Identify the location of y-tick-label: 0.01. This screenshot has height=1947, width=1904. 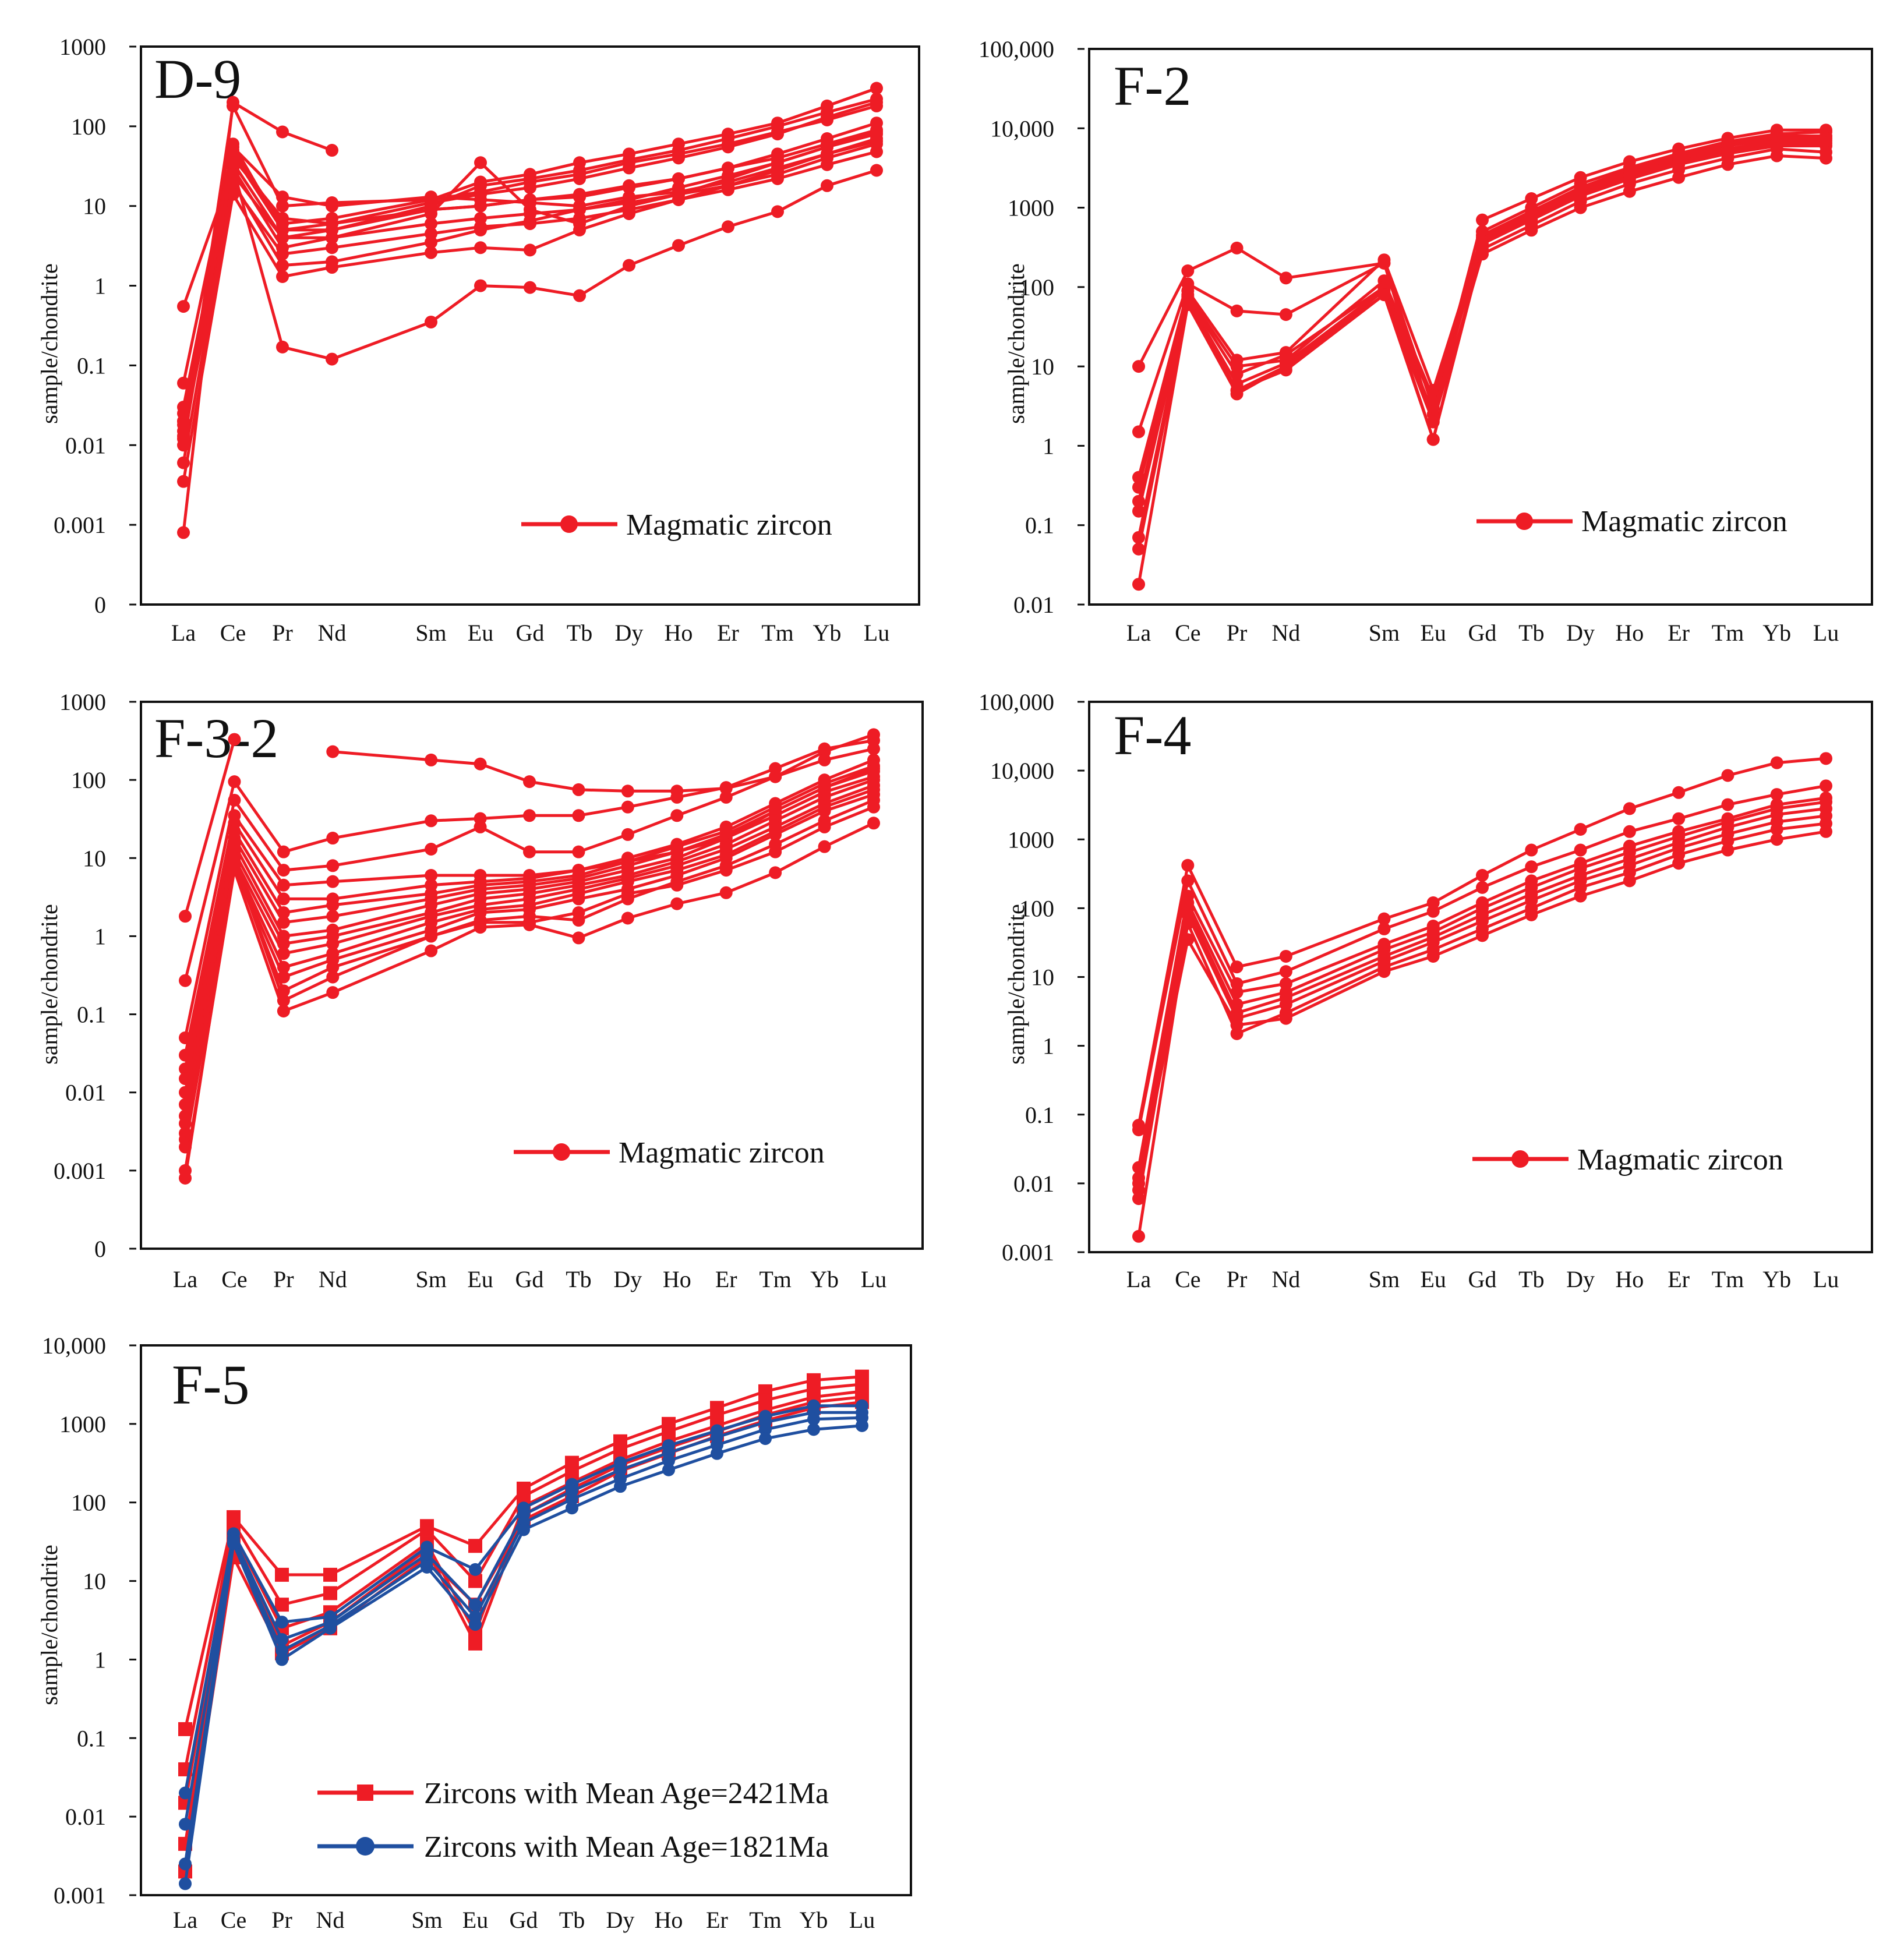
(85, 1817).